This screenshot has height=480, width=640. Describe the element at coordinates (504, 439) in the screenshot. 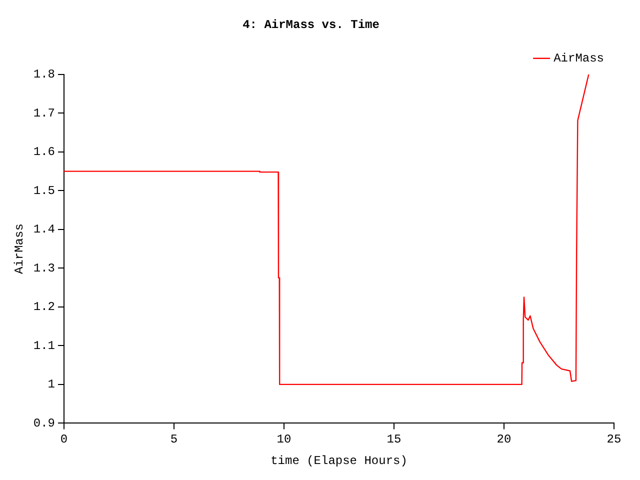

I see `x-tick-label: 20` at that location.